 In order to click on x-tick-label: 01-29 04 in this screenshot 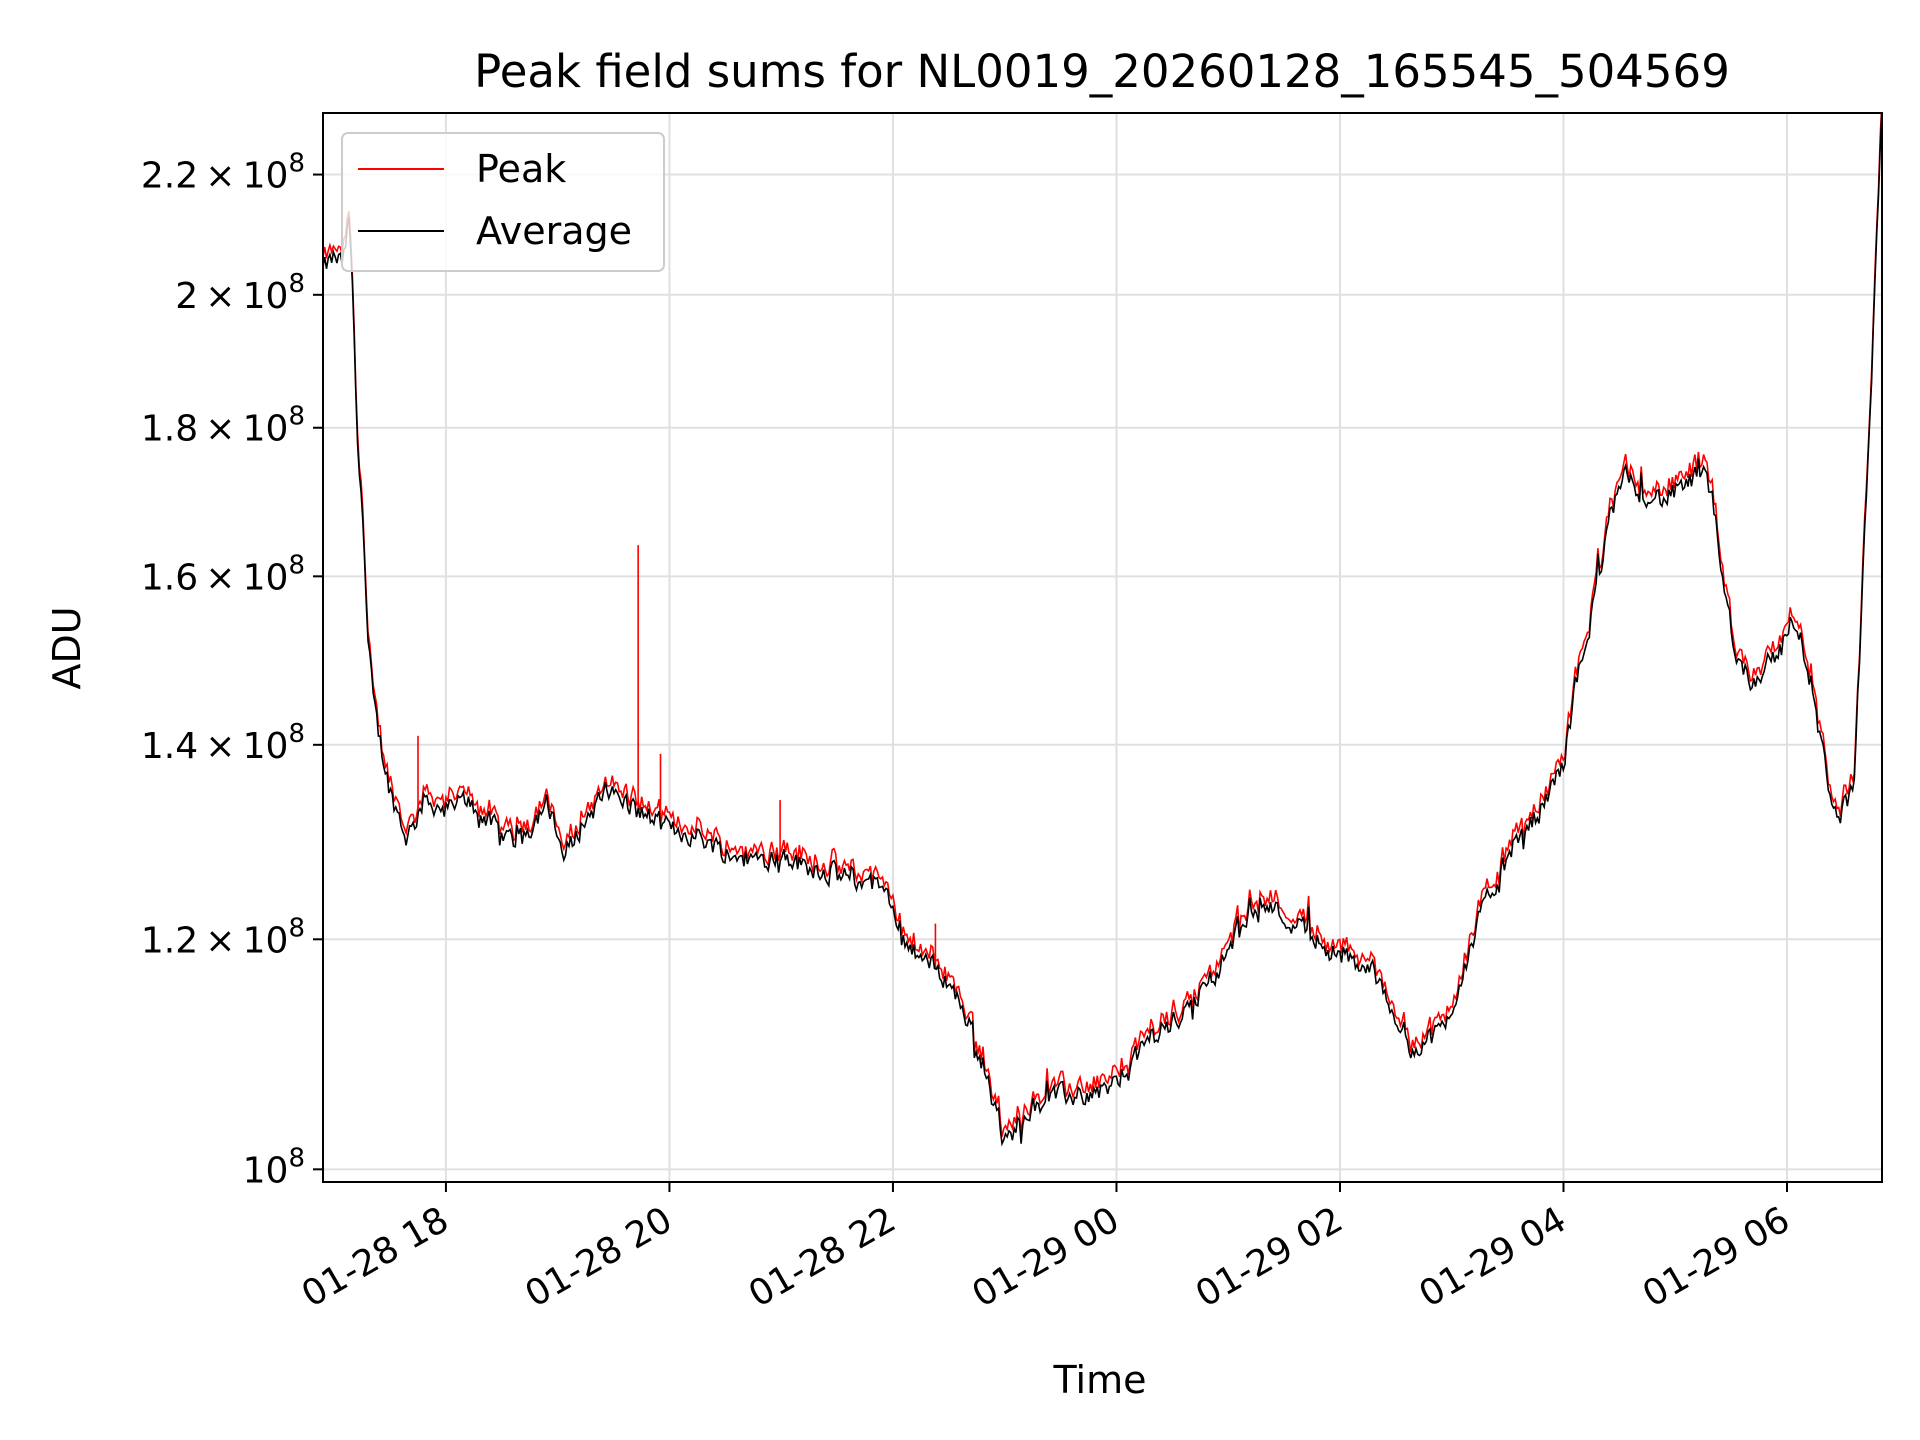, I will do `click(1493, 1257)`.